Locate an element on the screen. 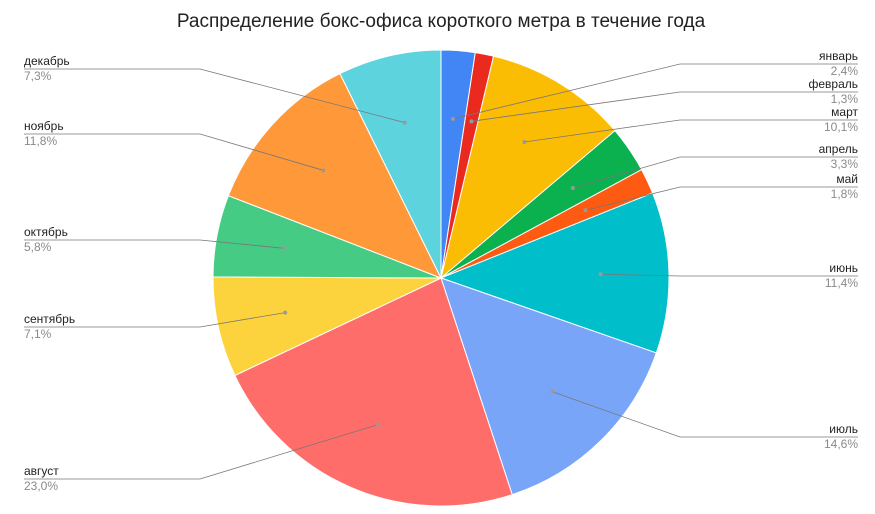 Image resolution: width=875 pixels, height=514 pixels. slice-value-label: 11,4% is located at coordinates (841, 283).